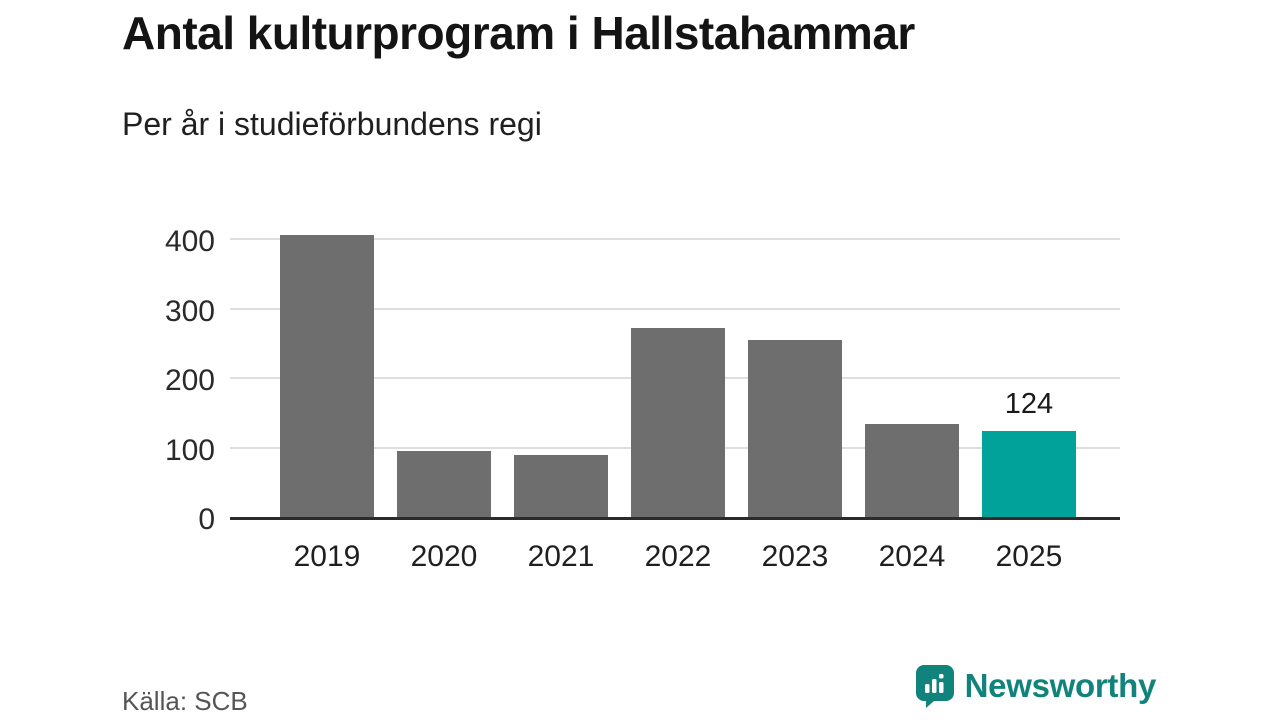 Image resolution: width=1280 pixels, height=720 pixels. What do you see at coordinates (795, 556) in the screenshot?
I see `x-tick-label-2023: 2023` at bounding box center [795, 556].